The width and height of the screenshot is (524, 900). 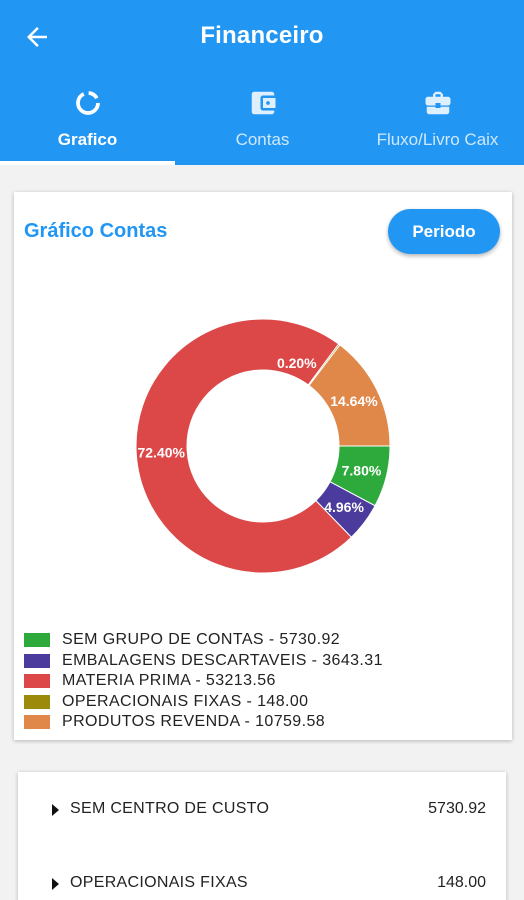 What do you see at coordinates (87, 139) in the screenshot?
I see `tab-label: Grafico` at bounding box center [87, 139].